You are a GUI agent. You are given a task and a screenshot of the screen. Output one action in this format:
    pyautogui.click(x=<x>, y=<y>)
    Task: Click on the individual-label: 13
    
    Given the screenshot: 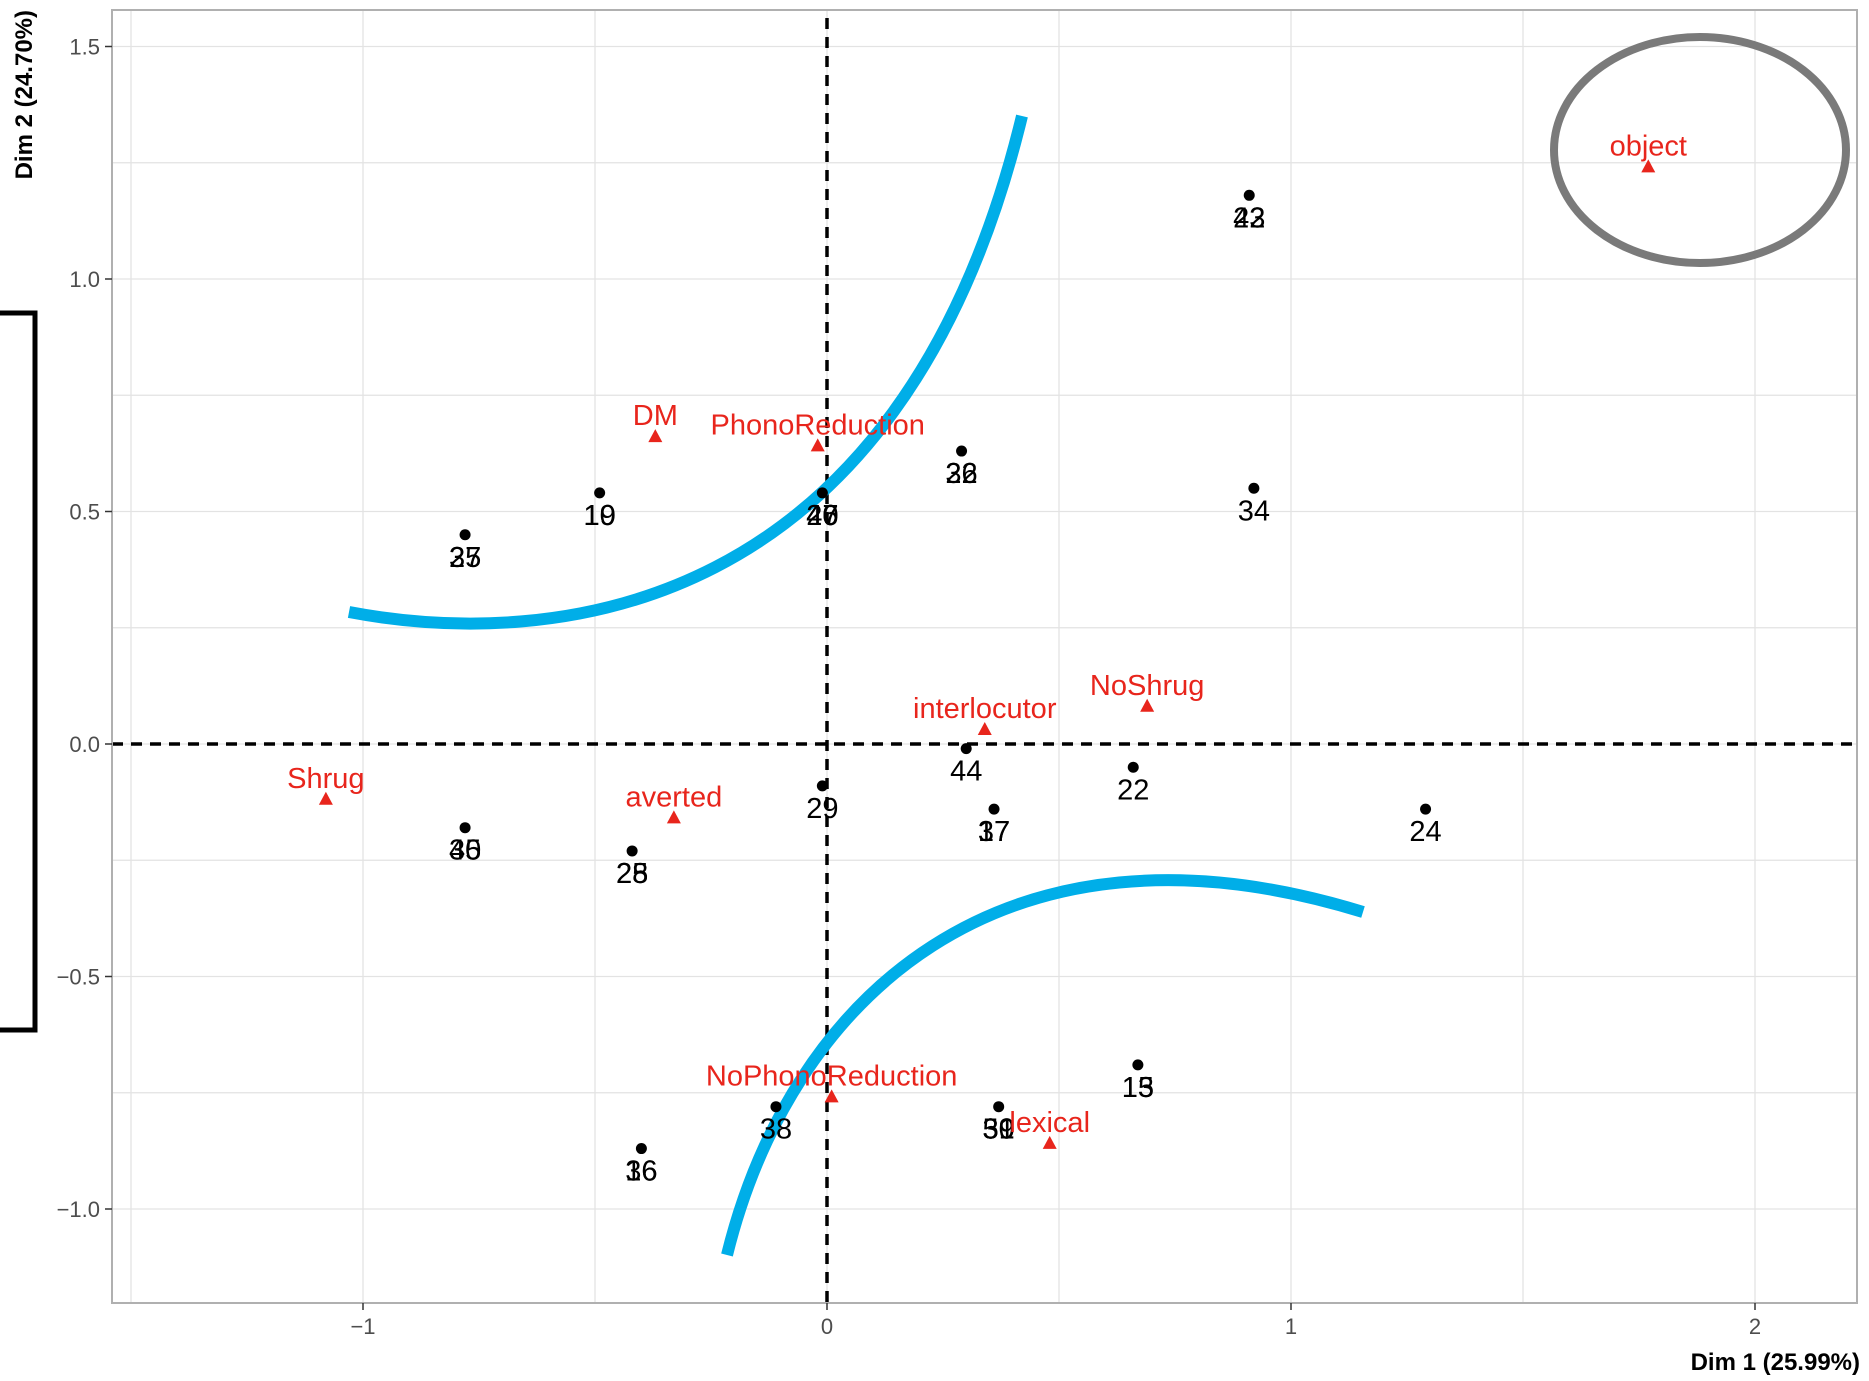 What is the action you would take?
    pyautogui.click(x=1138, y=1088)
    